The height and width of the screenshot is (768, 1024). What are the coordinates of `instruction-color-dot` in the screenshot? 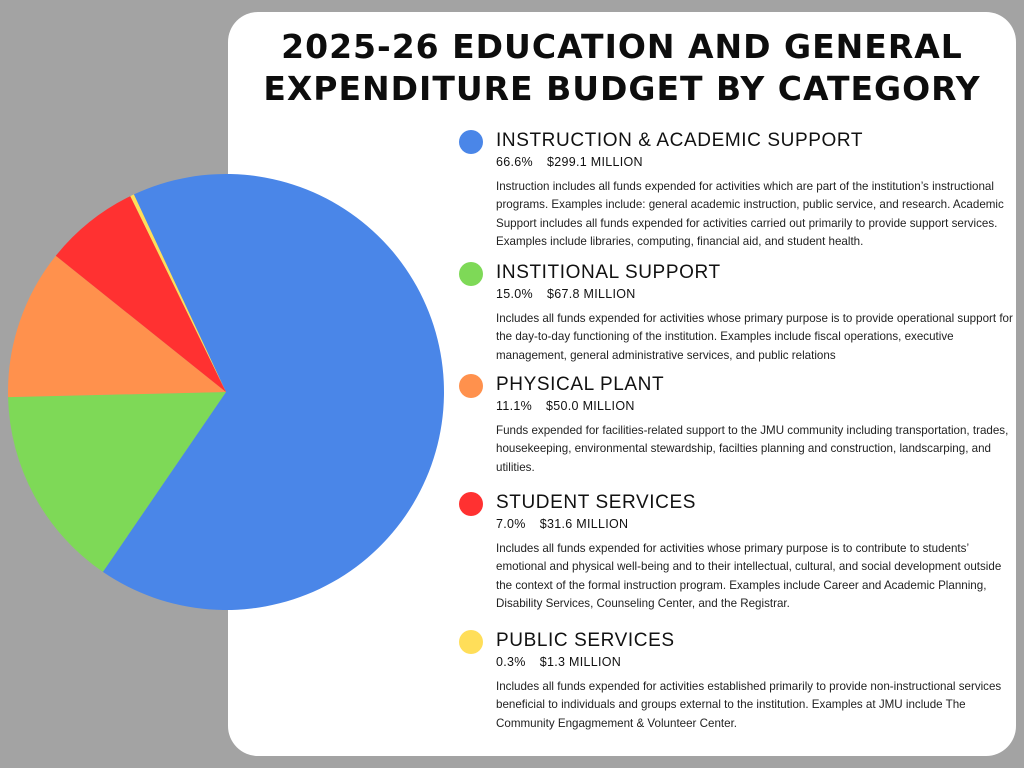 It's located at (471, 142).